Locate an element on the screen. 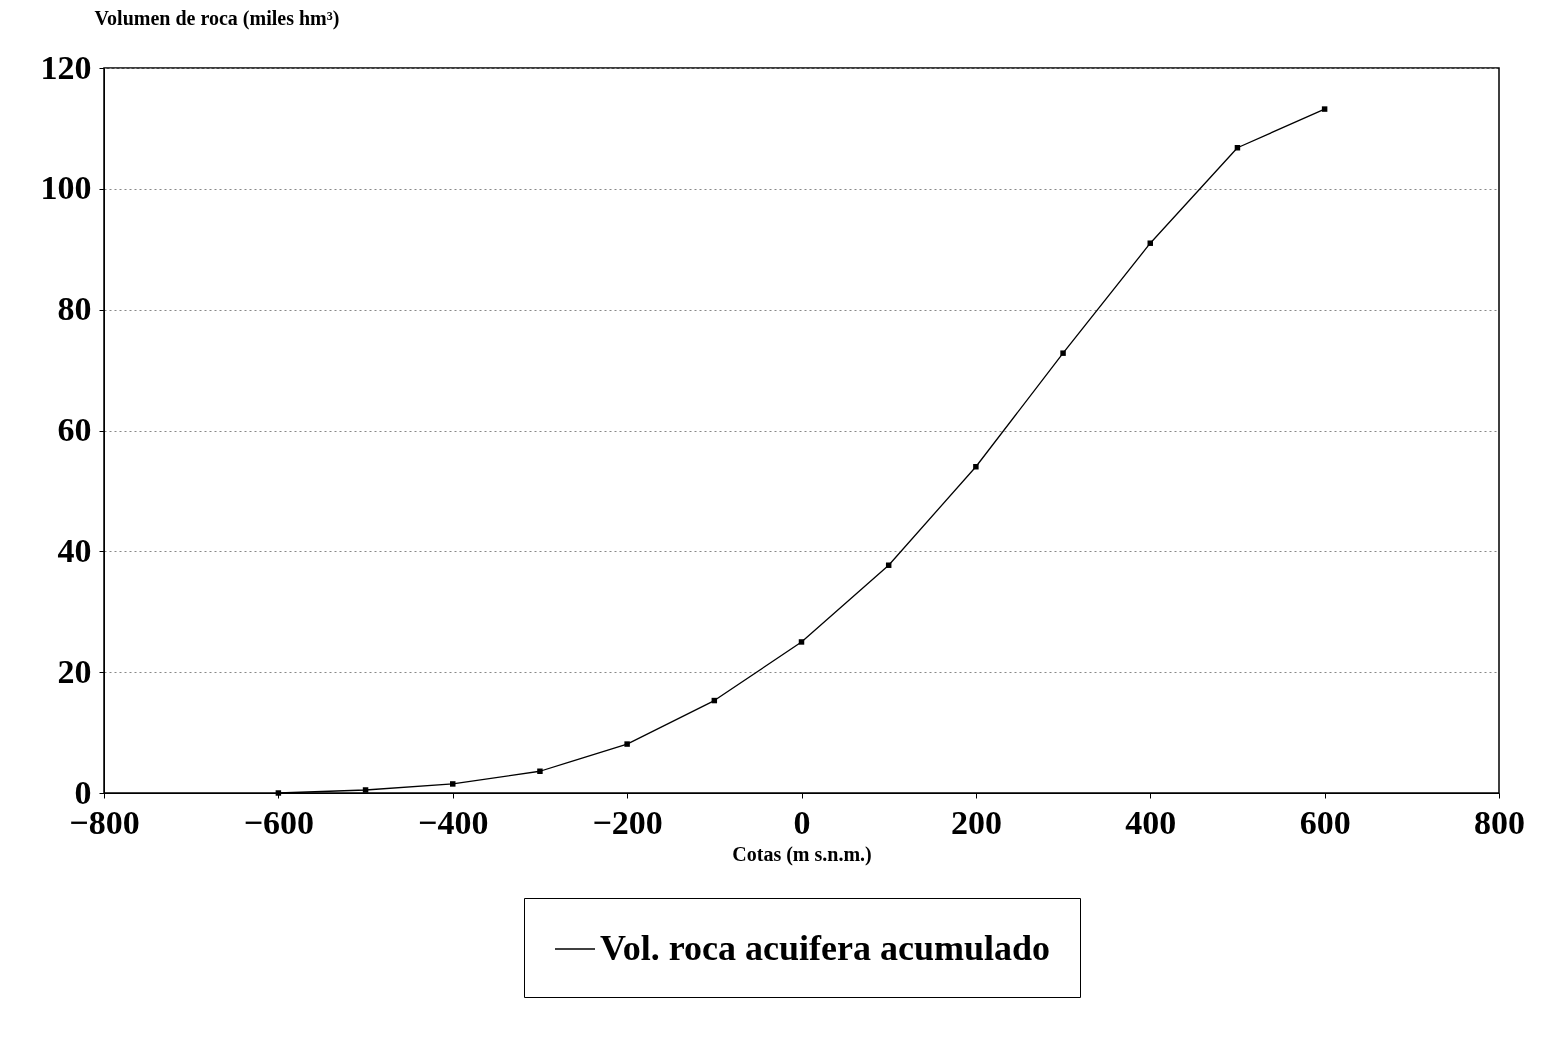  x-tick-label: 400 is located at coordinates (1151, 822).